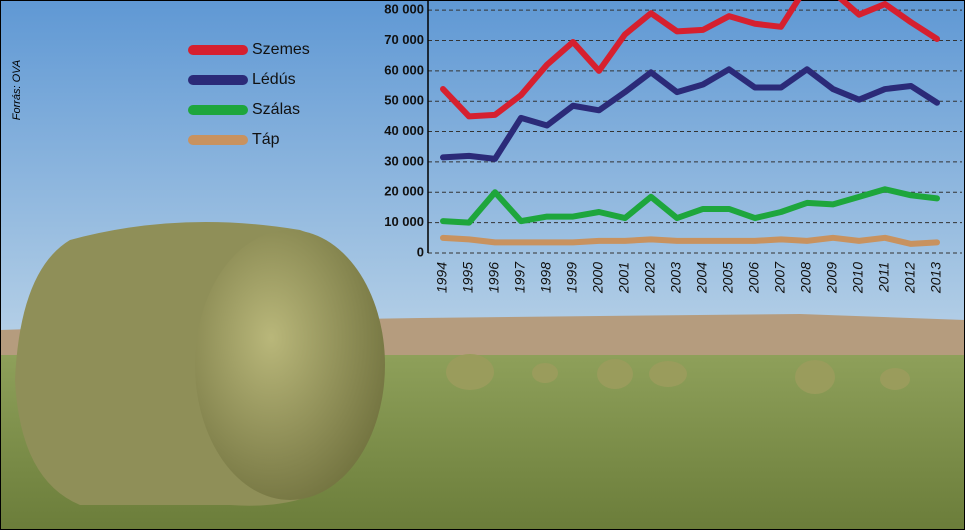 The image size is (965, 530). What do you see at coordinates (520, 277) in the screenshot?
I see `x-tick-label: 1997` at bounding box center [520, 277].